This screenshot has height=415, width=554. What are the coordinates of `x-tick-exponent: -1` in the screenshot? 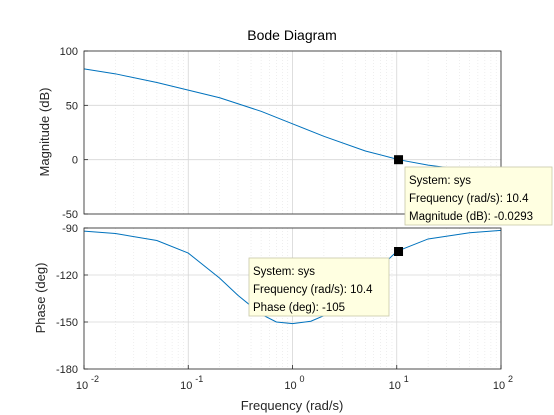 It's located at (199, 379).